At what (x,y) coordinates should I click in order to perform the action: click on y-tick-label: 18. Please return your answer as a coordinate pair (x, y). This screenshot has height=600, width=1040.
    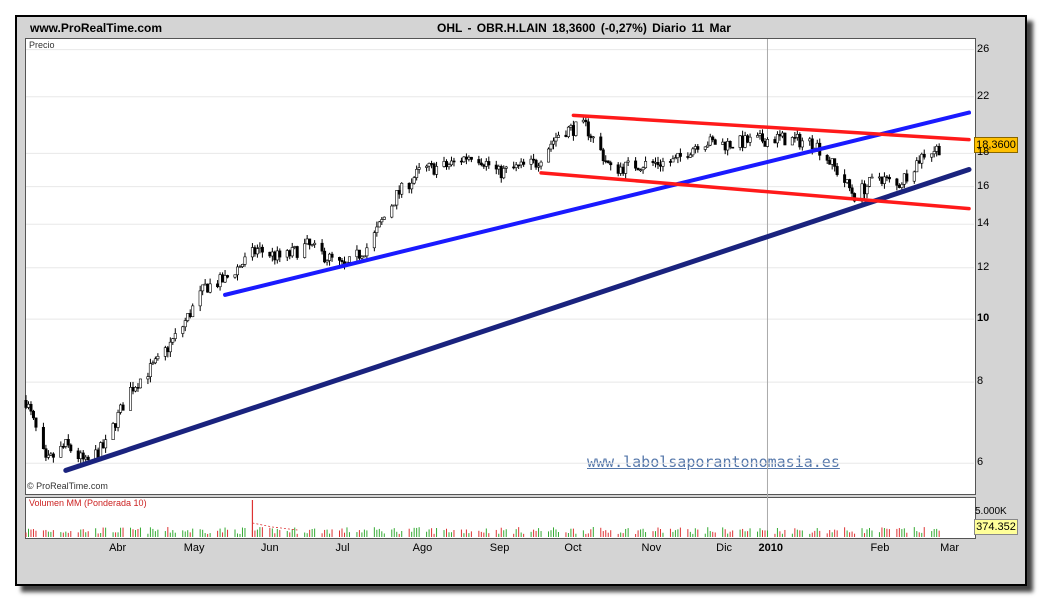
    Looking at the image, I should click on (983, 152).